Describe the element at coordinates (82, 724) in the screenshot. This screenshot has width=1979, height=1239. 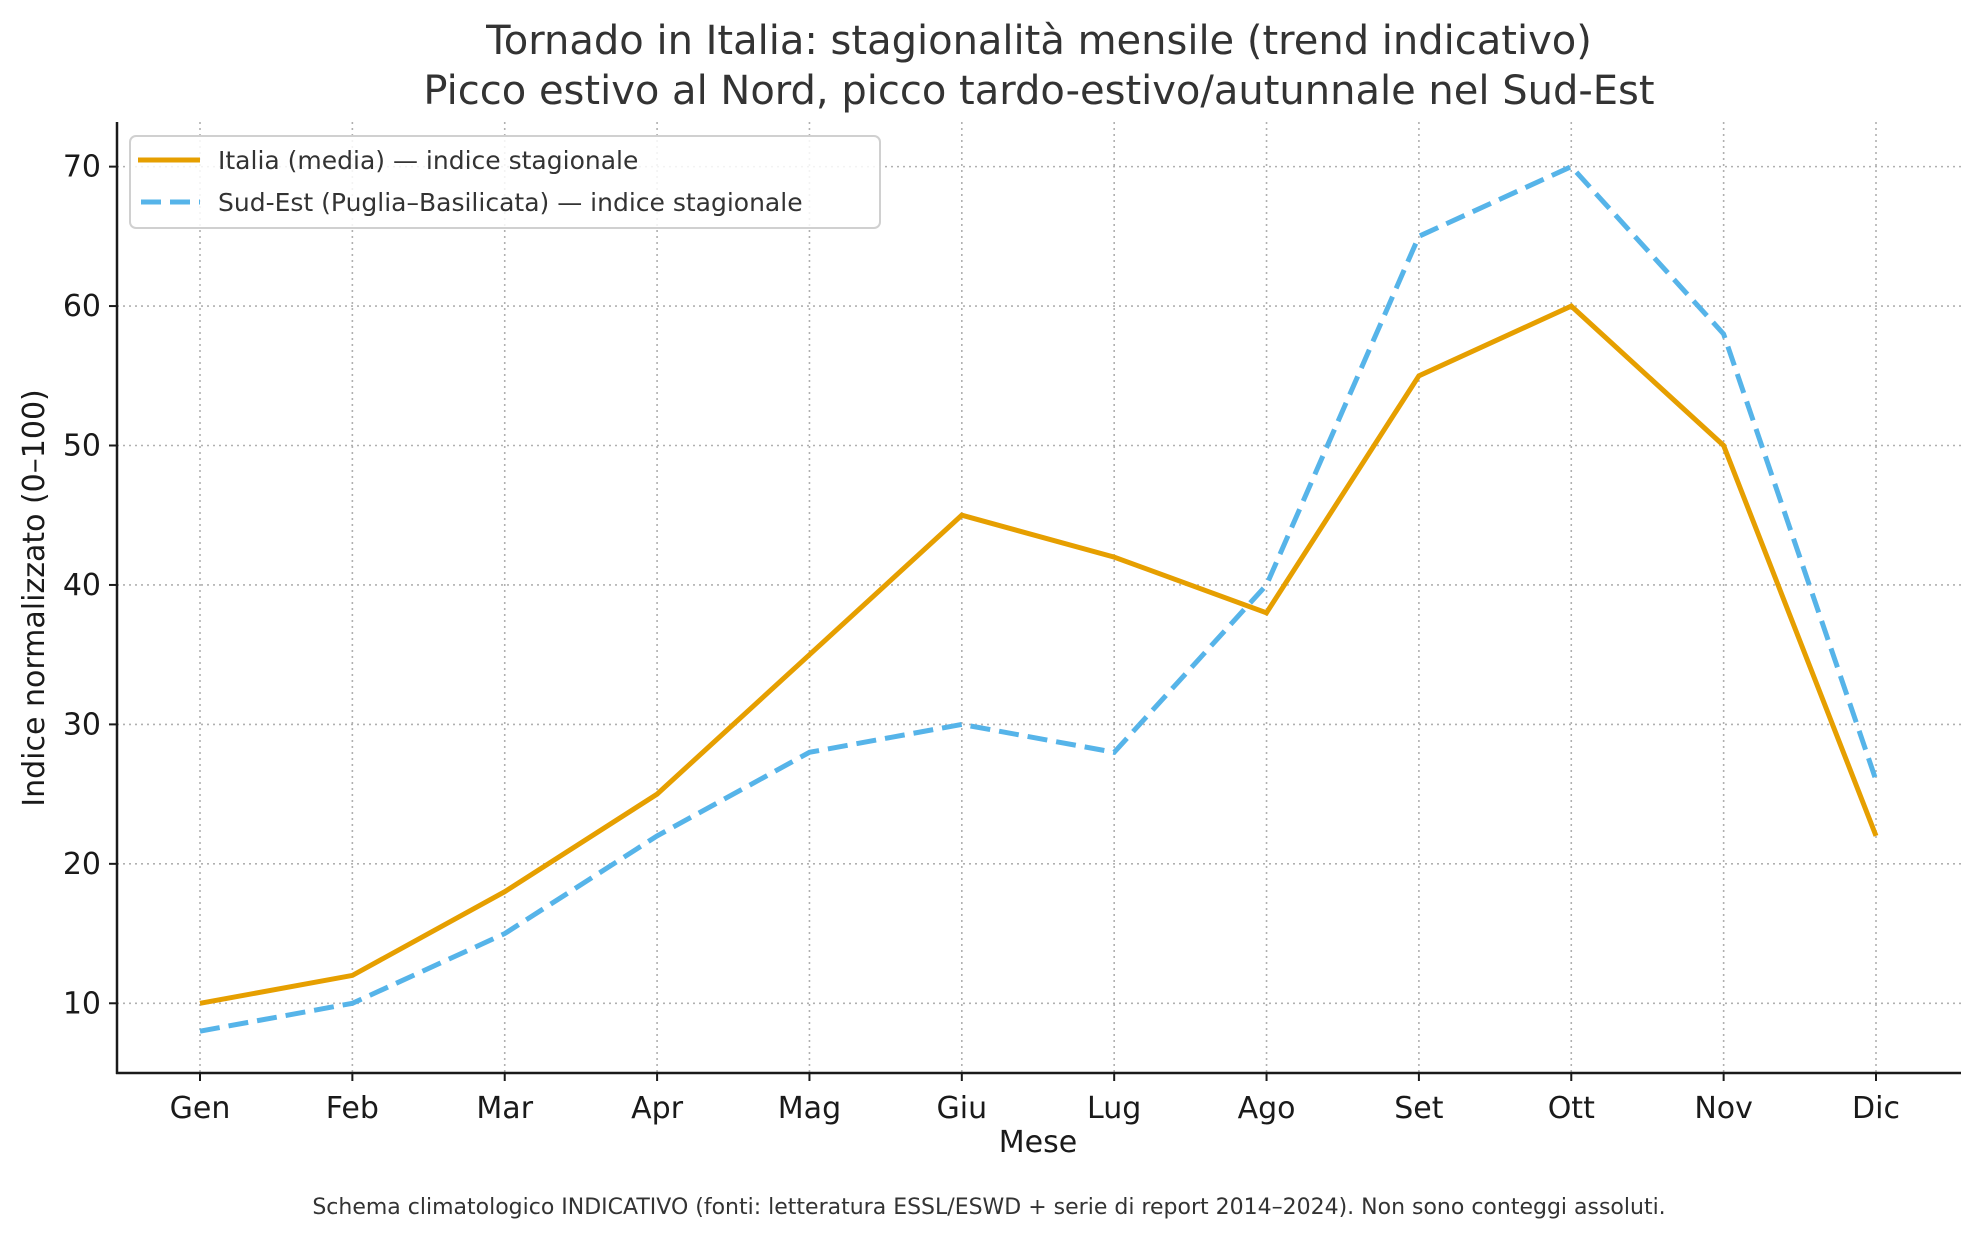
I see `y-tick-label: 30` at that location.